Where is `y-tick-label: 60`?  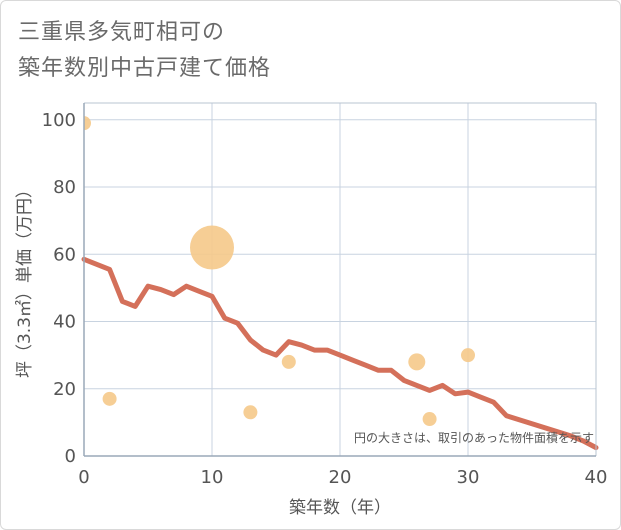
y-tick-label: 60 is located at coordinates (64, 254).